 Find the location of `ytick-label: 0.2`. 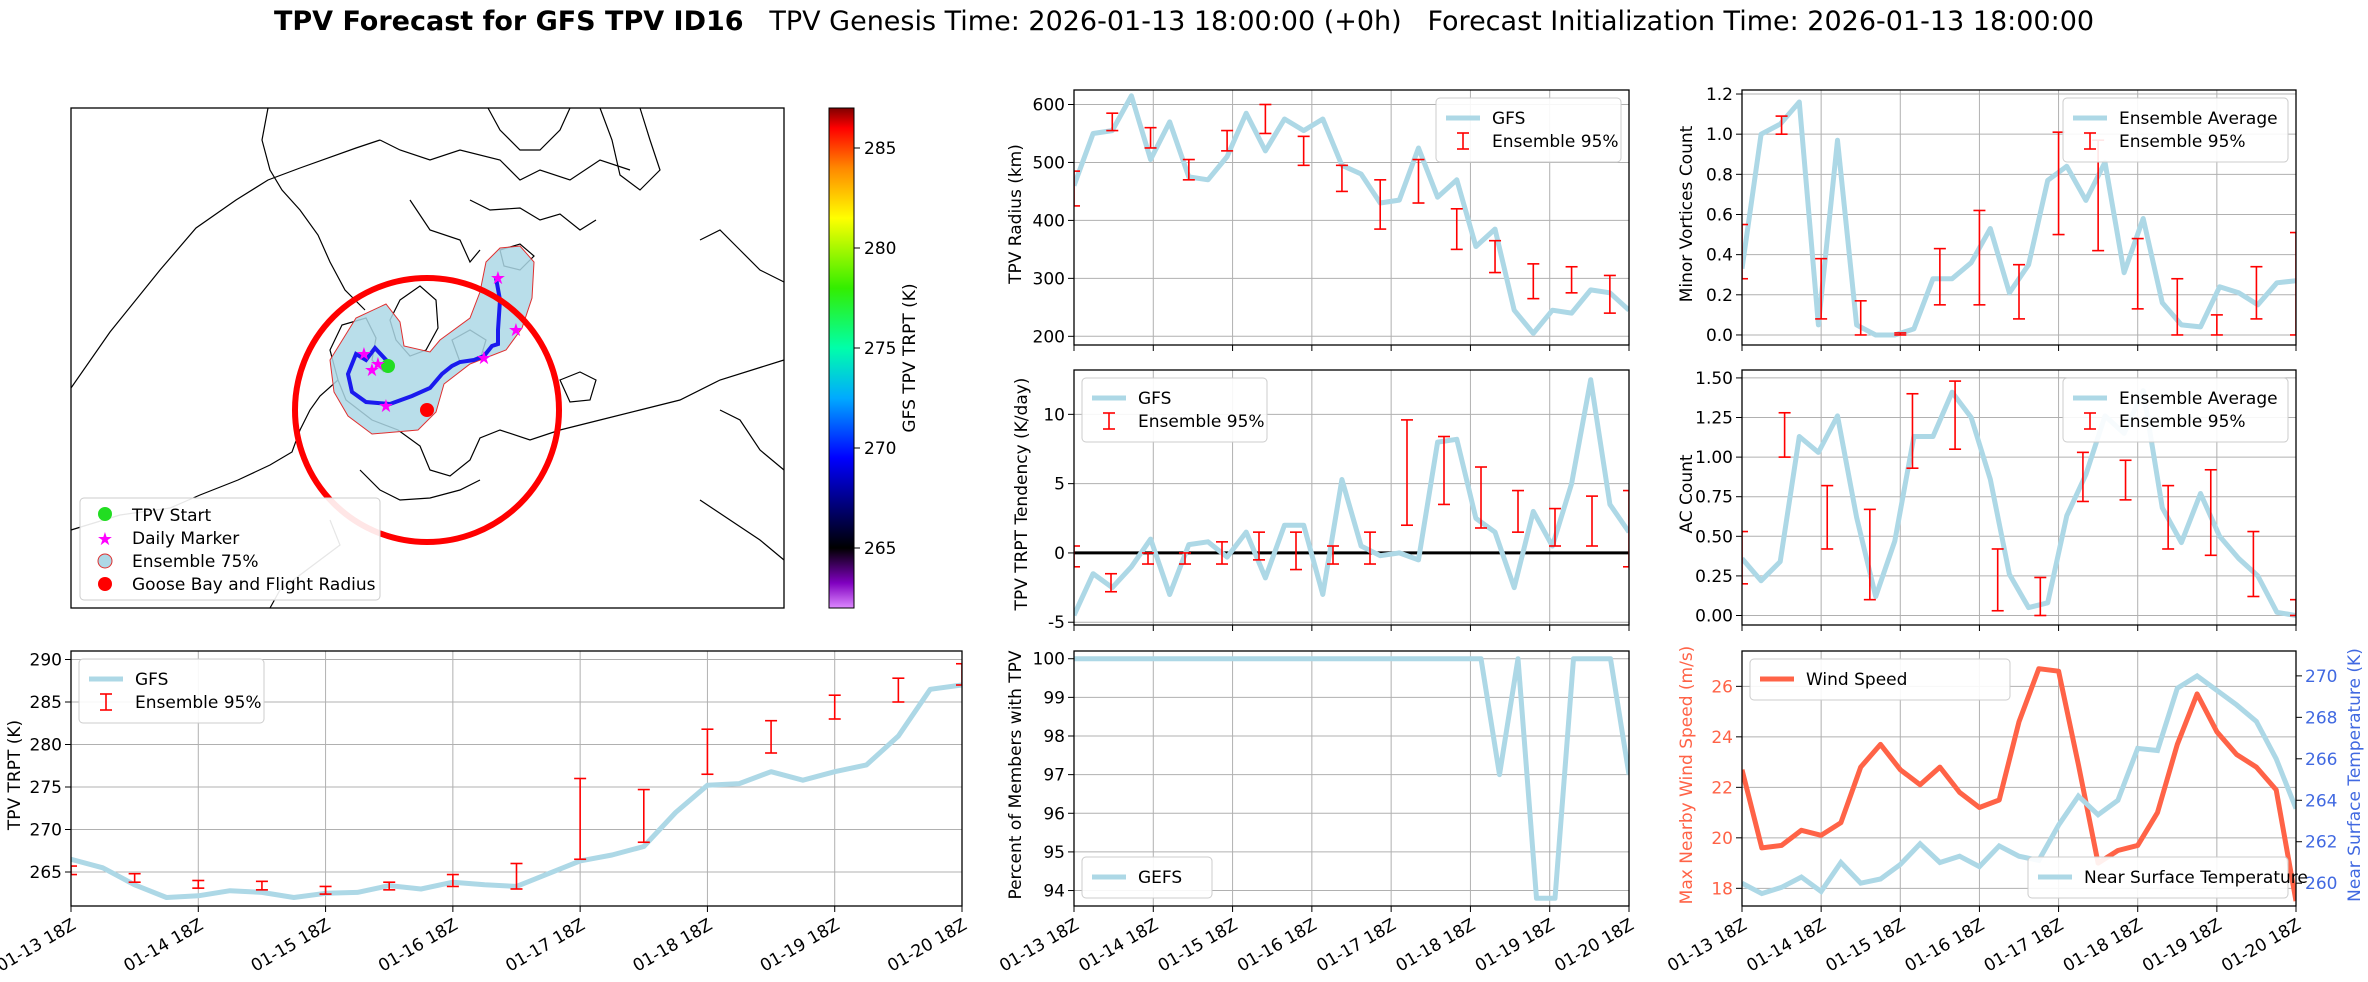

ytick-label: 0.2 is located at coordinates (1719, 296).